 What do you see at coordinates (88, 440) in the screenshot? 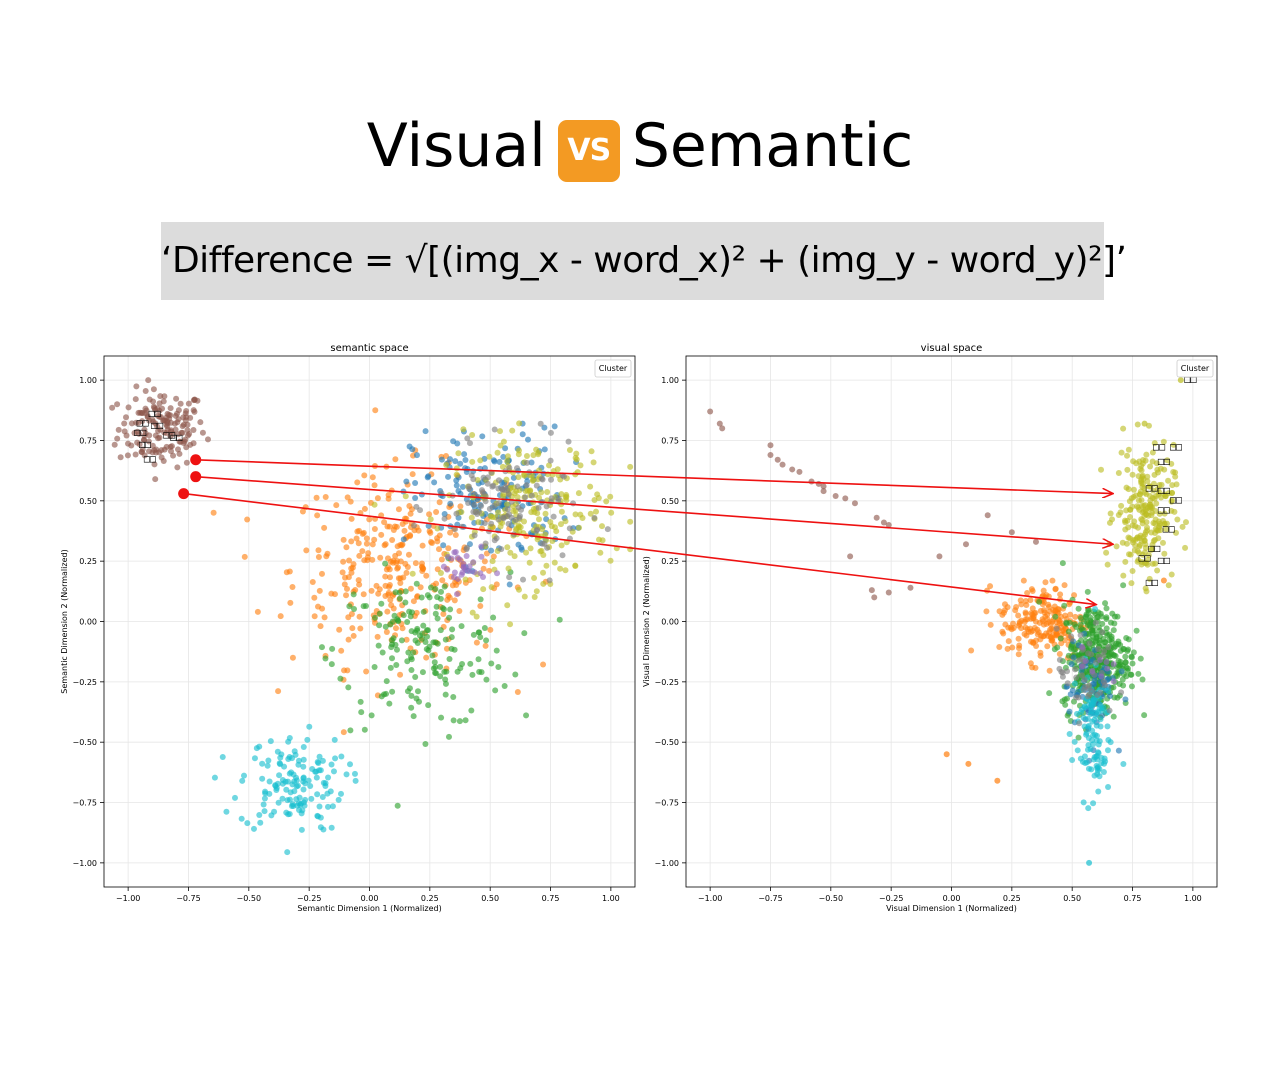
I see `y-tick-label: 0.75` at bounding box center [88, 440].